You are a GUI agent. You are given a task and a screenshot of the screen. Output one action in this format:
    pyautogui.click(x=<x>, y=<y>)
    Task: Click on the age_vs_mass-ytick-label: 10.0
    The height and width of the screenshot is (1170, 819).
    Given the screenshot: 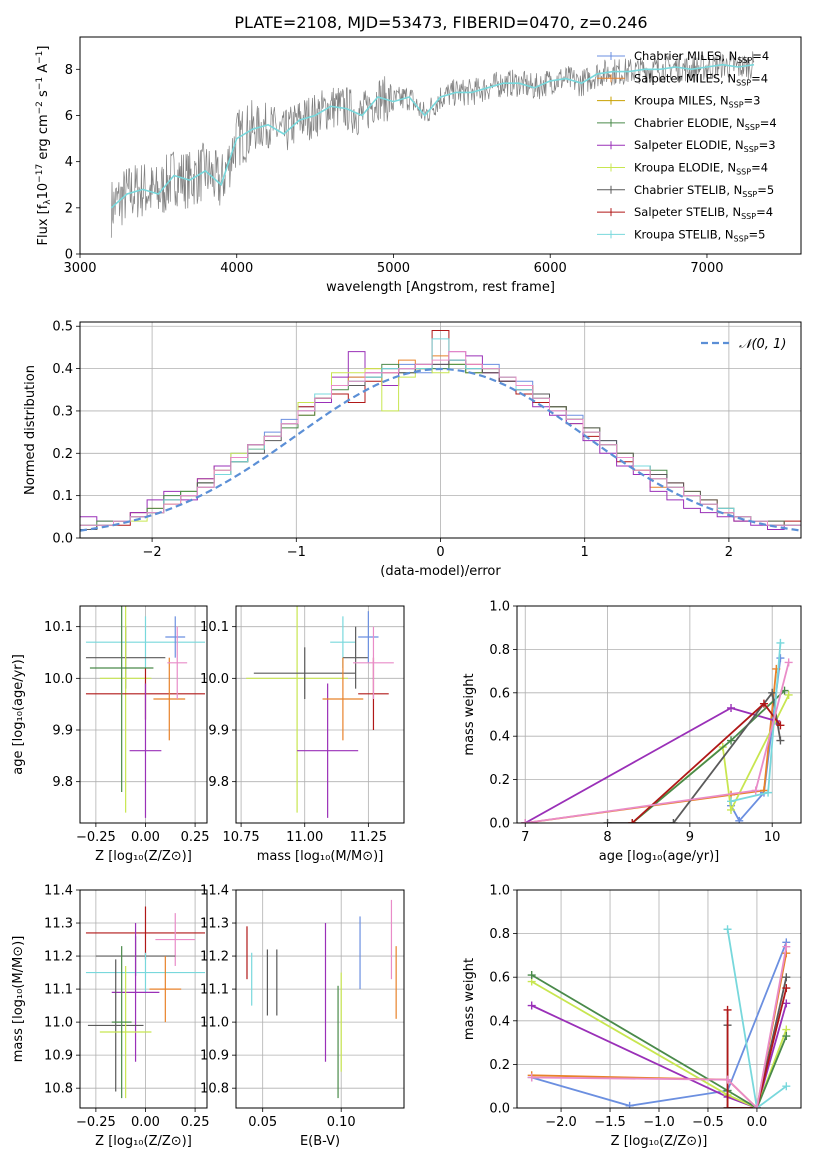 What is the action you would take?
    pyautogui.click(x=214, y=679)
    